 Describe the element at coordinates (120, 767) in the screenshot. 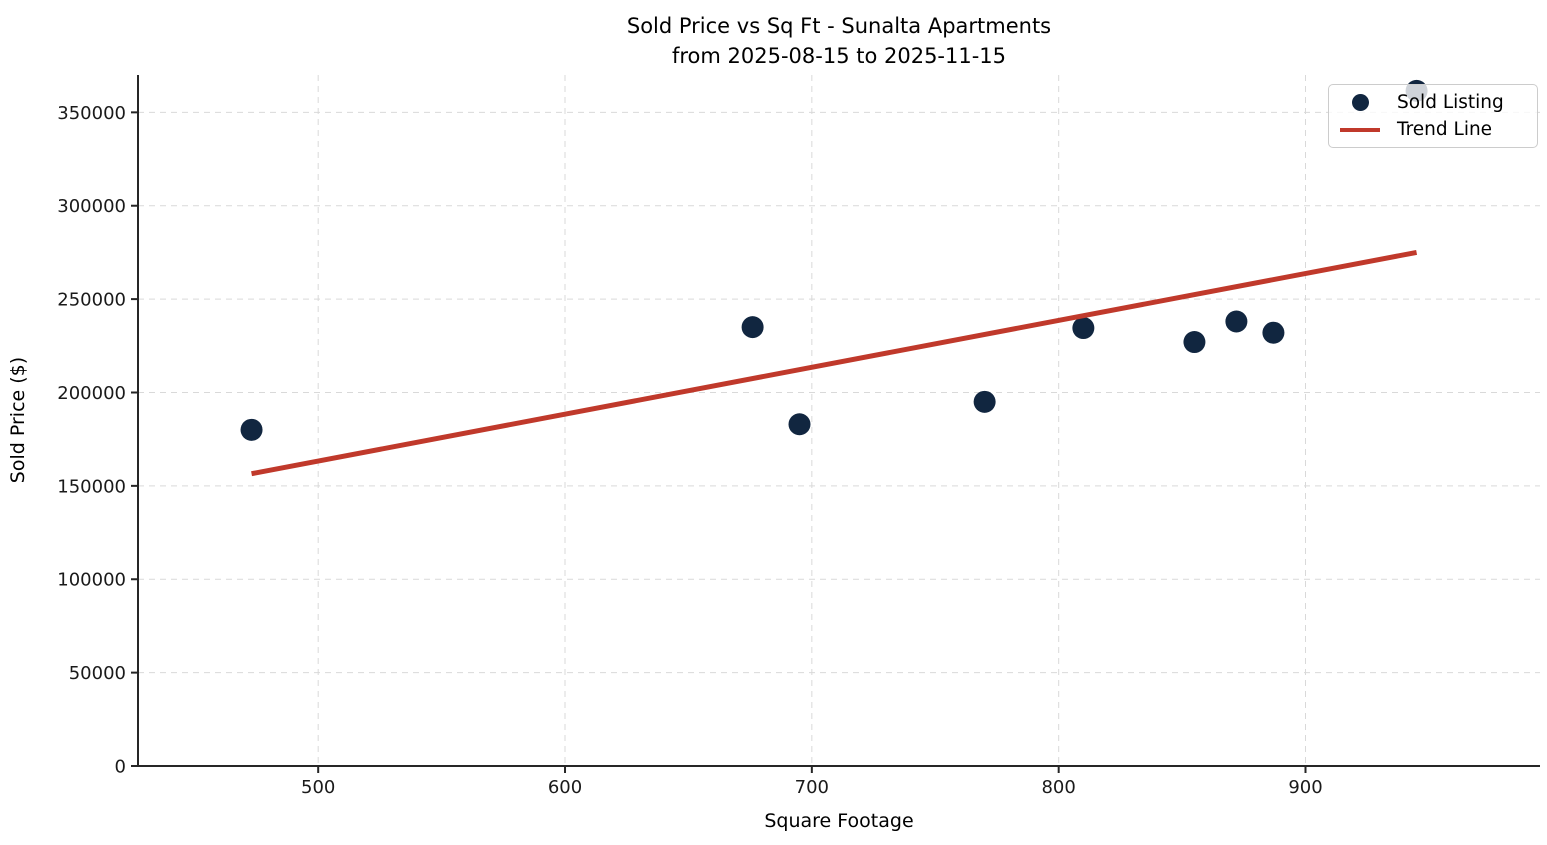

I see `y-tick-label: 0` at that location.